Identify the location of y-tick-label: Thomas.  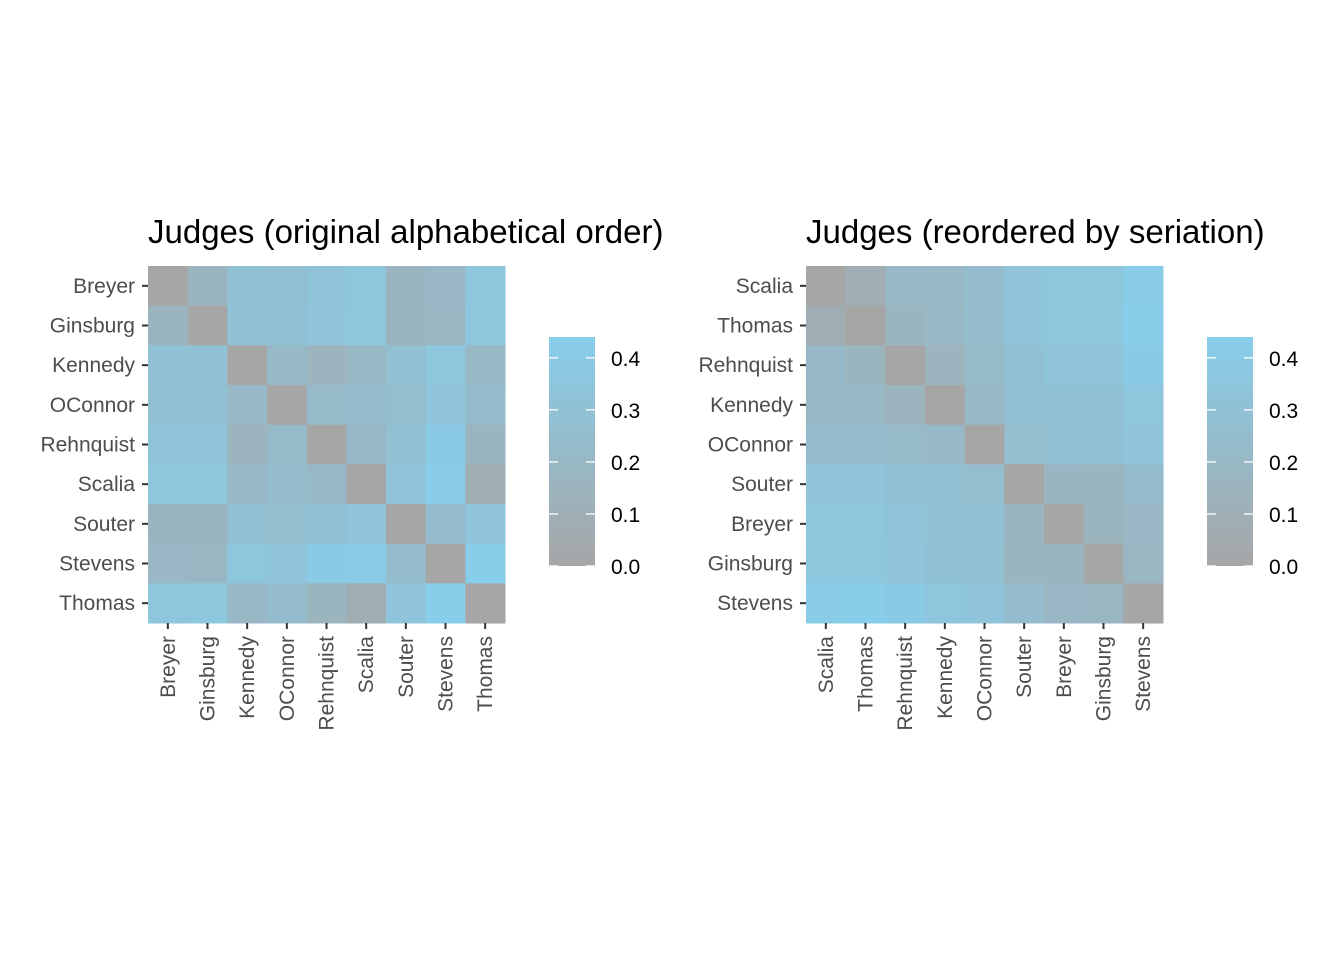
(755, 326).